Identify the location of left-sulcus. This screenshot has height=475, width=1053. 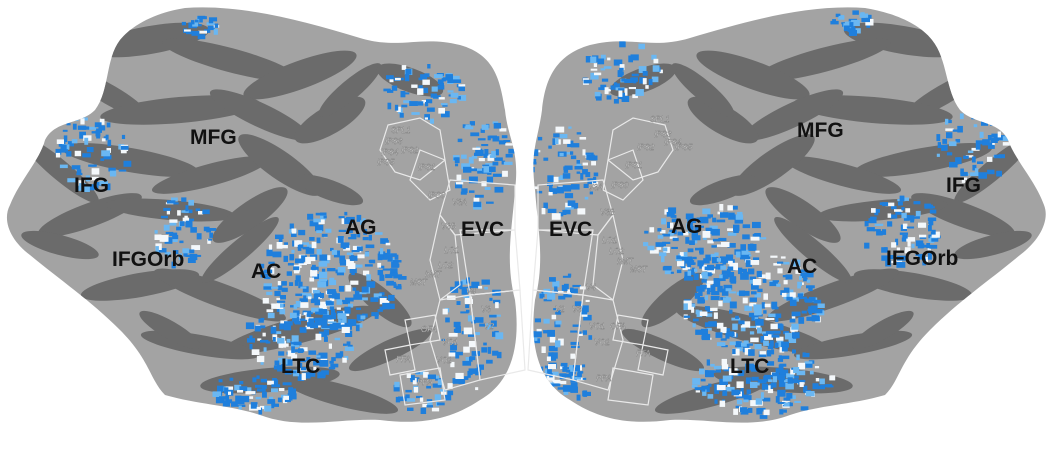
(210, 175).